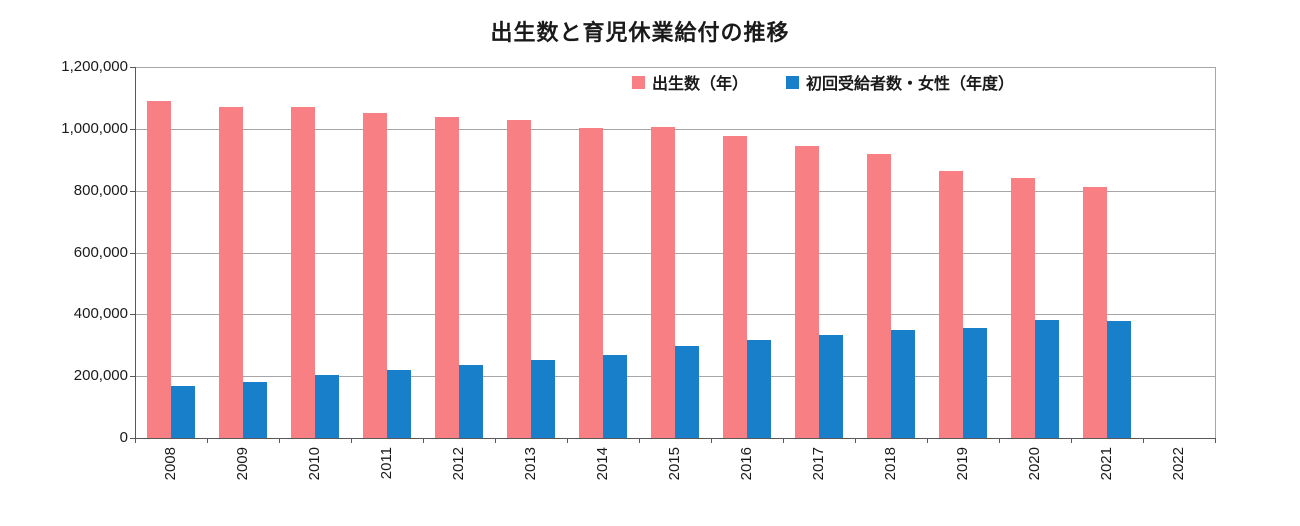 The height and width of the screenshot is (526, 1300). What do you see at coordinates (1034, 464) in the screenshot?
I see `x-axis-label: 2020` at bounding box center [1034, 464].